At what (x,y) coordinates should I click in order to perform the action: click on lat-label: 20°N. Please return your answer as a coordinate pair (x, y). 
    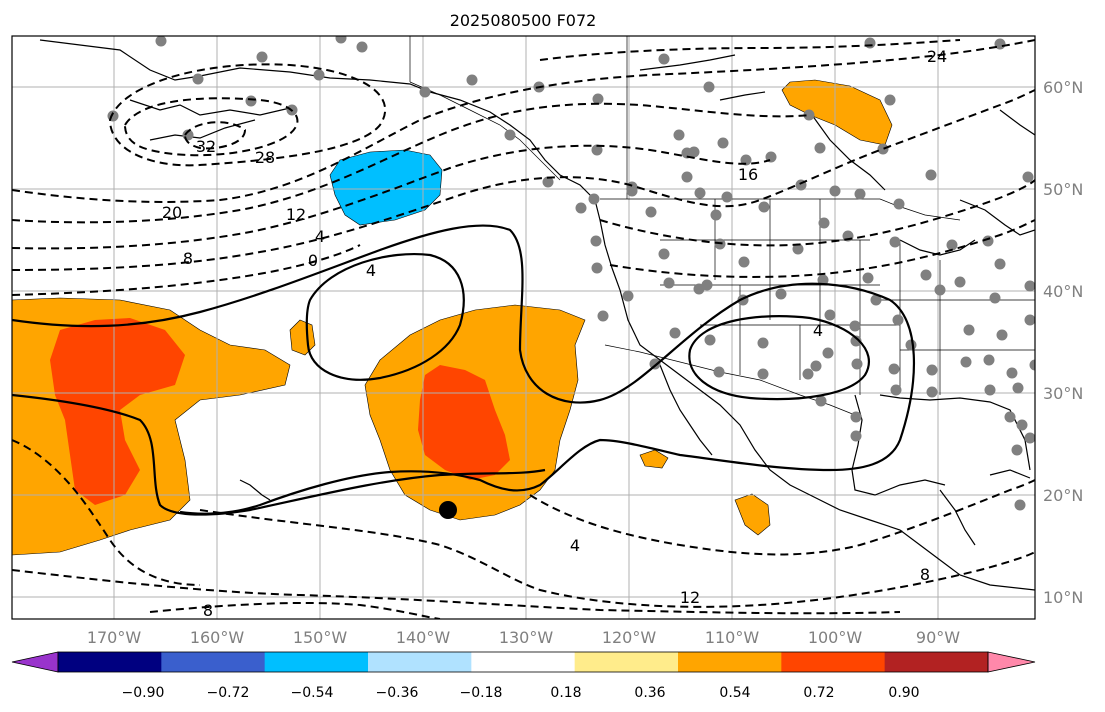
    Looking at the image, I should click on (1063, 495).